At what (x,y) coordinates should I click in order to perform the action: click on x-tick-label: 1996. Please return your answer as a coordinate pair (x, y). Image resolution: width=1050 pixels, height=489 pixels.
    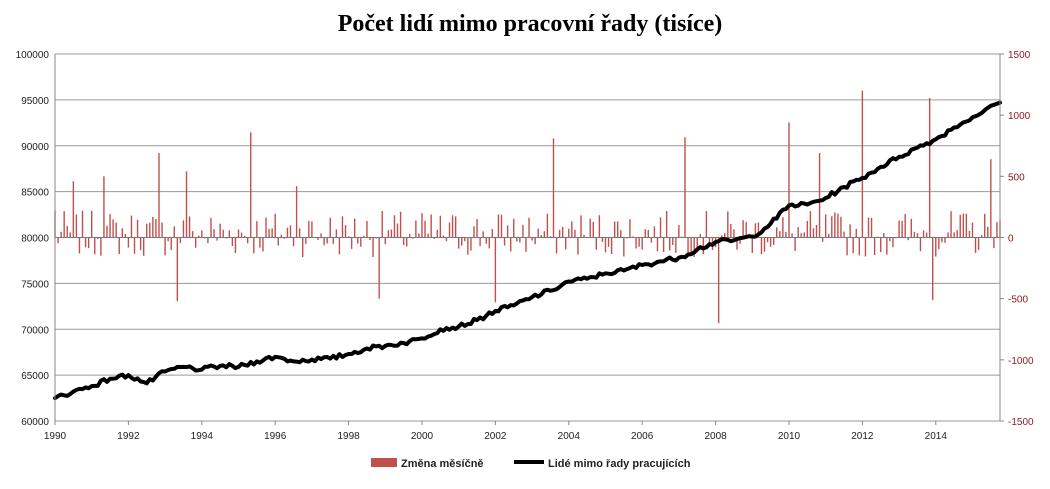
    Looking at the image, I should click on (275, 436).